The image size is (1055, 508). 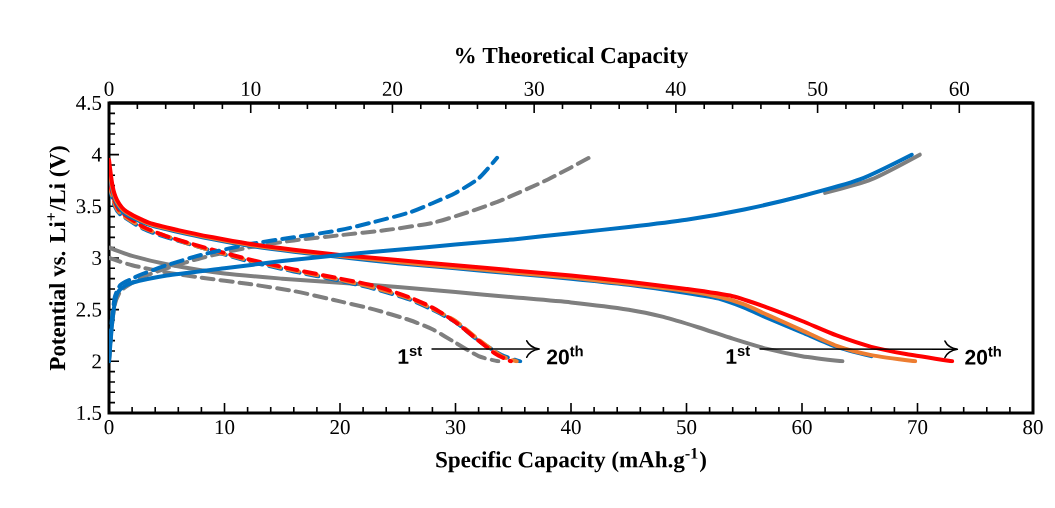 What do you see at coordinates (97, 258) in the screenshot?
I see `y-tick-label: 3` at bounding box center [97, 258].